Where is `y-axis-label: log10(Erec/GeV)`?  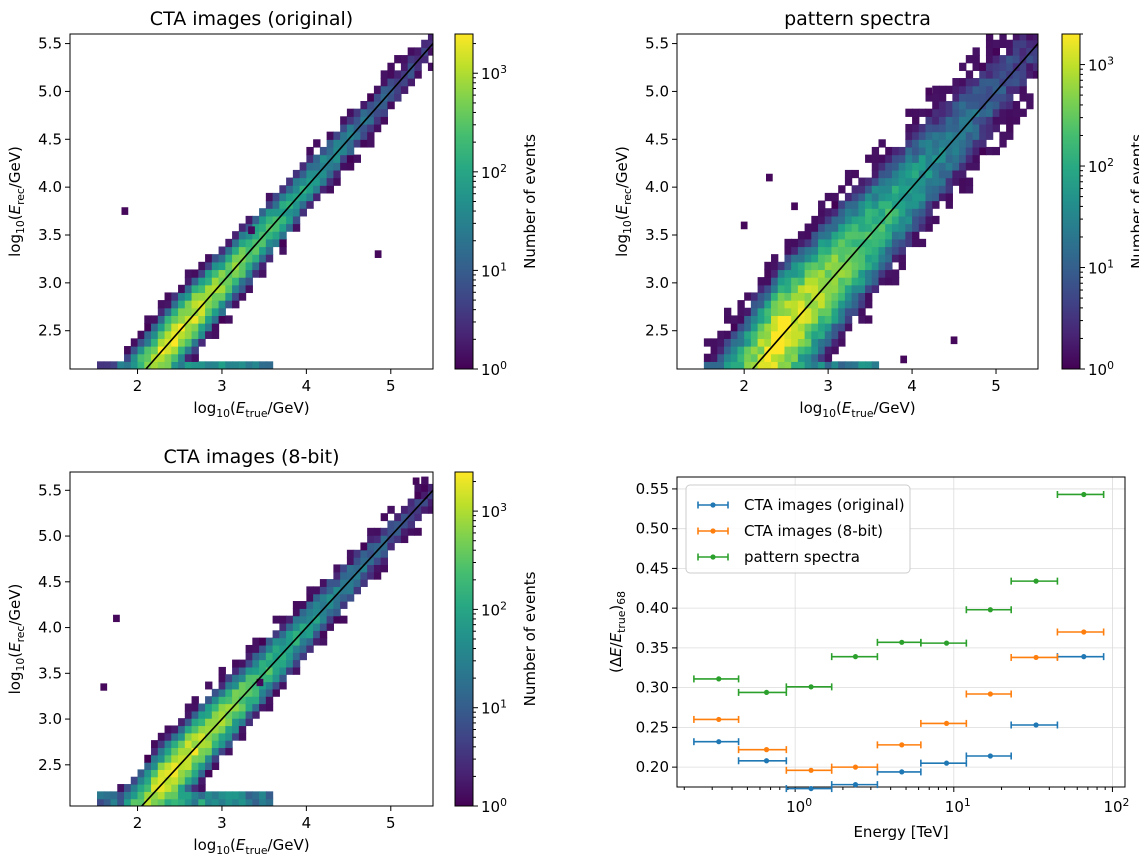
y-axis-label: log10(Erec/GeV) is located at coordinates (16, 201).